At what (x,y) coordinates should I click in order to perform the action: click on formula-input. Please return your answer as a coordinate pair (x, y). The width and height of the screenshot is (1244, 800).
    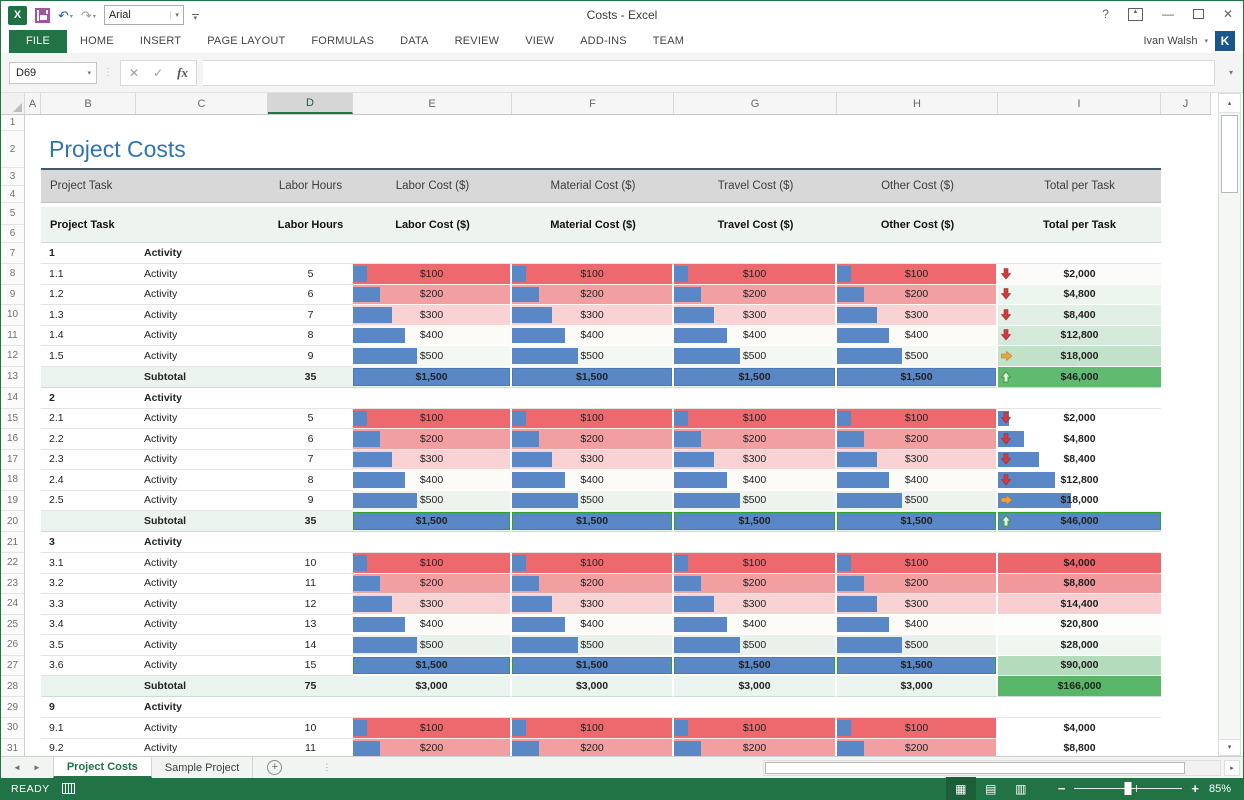
    Looking at the image, I should click on (708, 72).